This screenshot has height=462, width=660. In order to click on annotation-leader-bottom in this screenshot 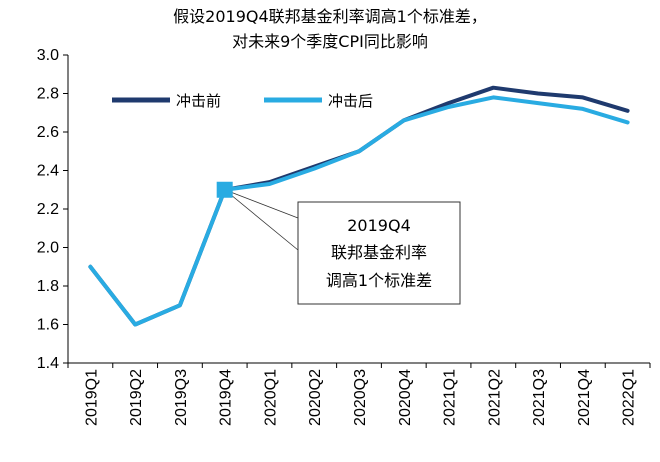, I will do `click(261, 220)`.